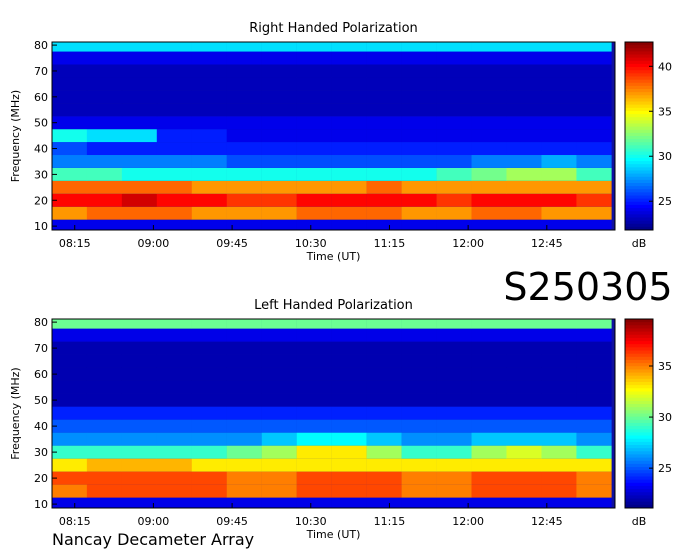  I want to click on chart-title: Right Handed Polarization, so click(333, 28).